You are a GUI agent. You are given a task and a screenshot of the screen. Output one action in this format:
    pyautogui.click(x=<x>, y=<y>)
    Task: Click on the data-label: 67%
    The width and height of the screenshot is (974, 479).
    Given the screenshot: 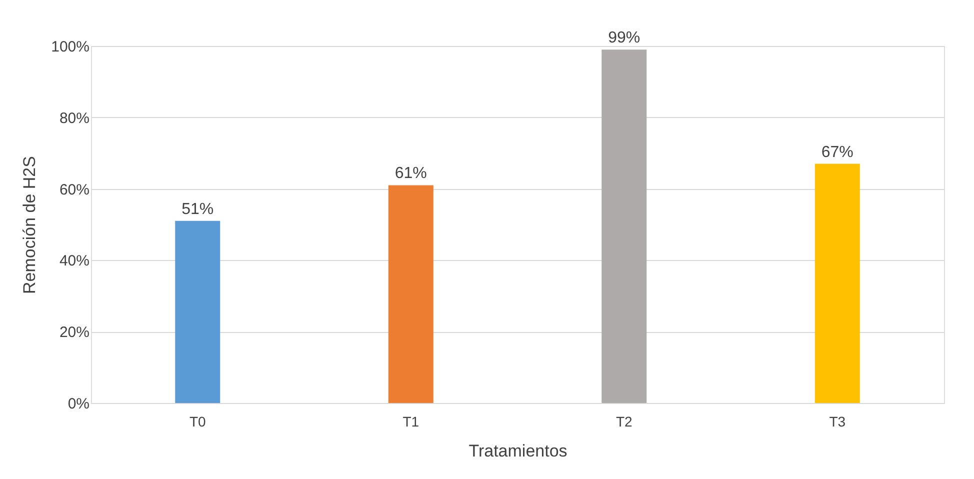 What is the action you would take?
    pyautogui.click(x=837, y=152)
    